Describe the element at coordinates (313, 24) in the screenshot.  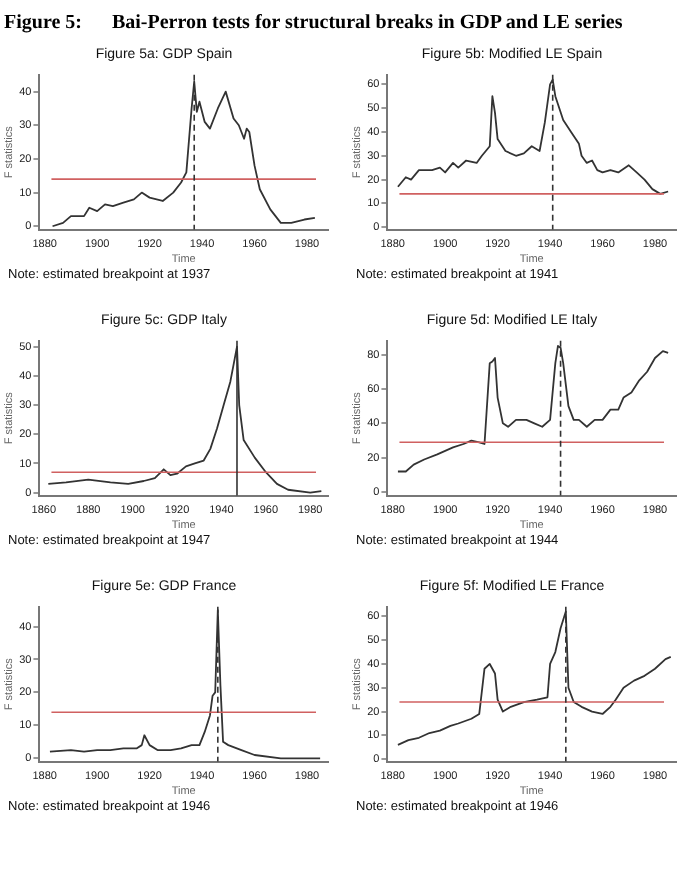
I see `text: Figure 5: Bai-Perron tests for structural breaks in GDP and LE series` at that location.